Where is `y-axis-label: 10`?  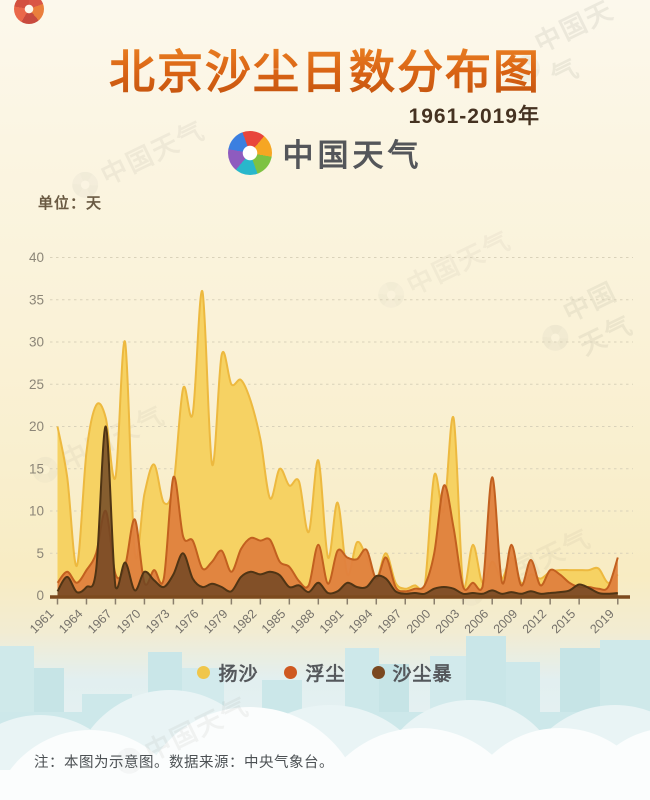
y-axis-label: 10 is located at coordinates (36, 511).